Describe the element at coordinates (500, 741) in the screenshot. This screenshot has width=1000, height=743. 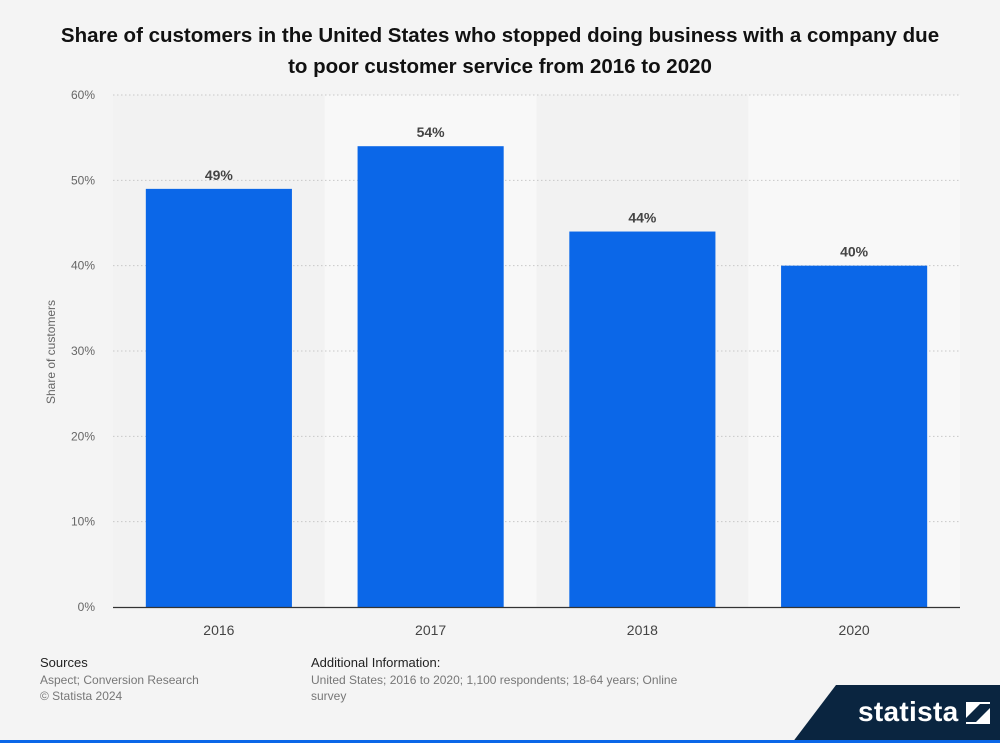
I see `bottom-accent-bar` at that location.